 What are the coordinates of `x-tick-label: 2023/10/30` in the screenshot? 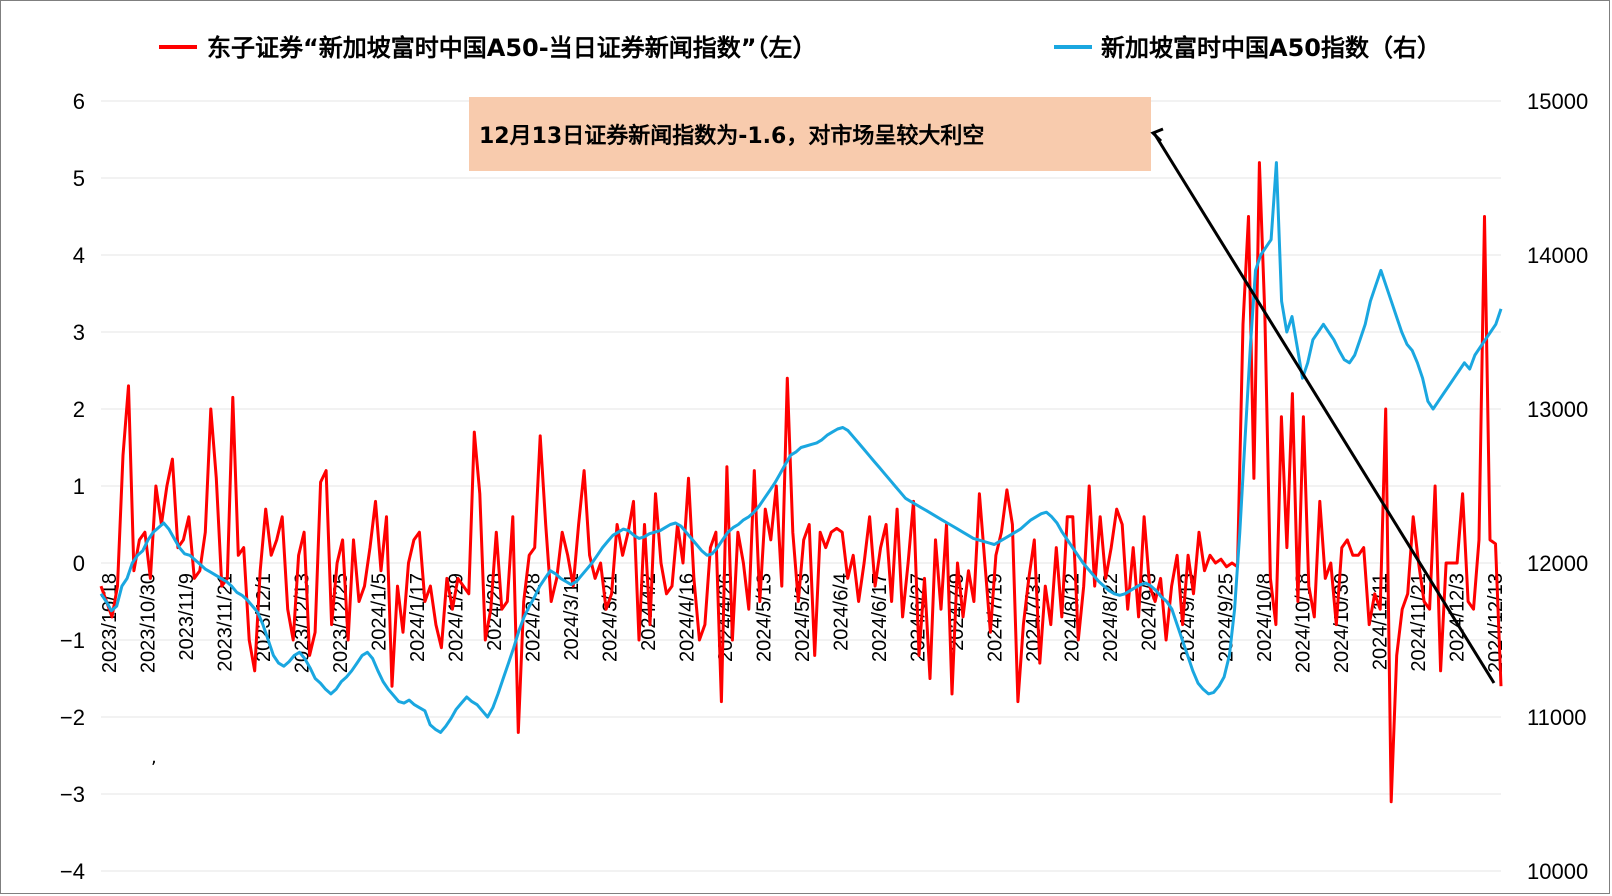 It's located at (149, 623).